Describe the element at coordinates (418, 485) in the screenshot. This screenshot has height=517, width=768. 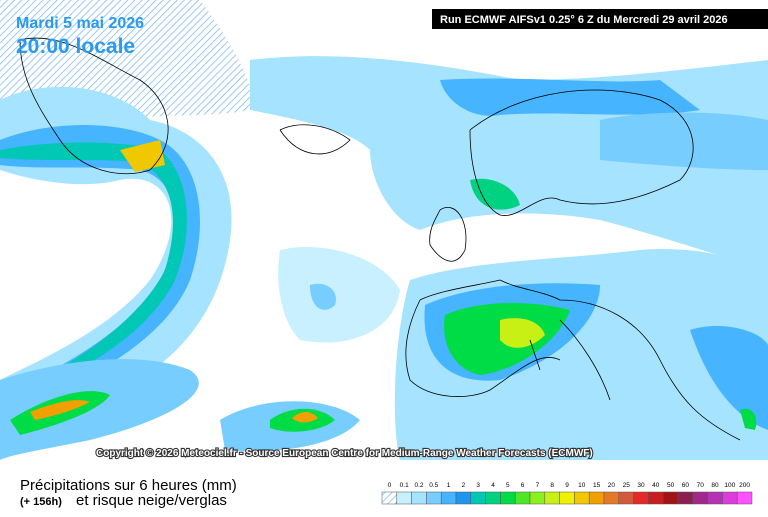
I see `legend-label: 0.2` at that location.